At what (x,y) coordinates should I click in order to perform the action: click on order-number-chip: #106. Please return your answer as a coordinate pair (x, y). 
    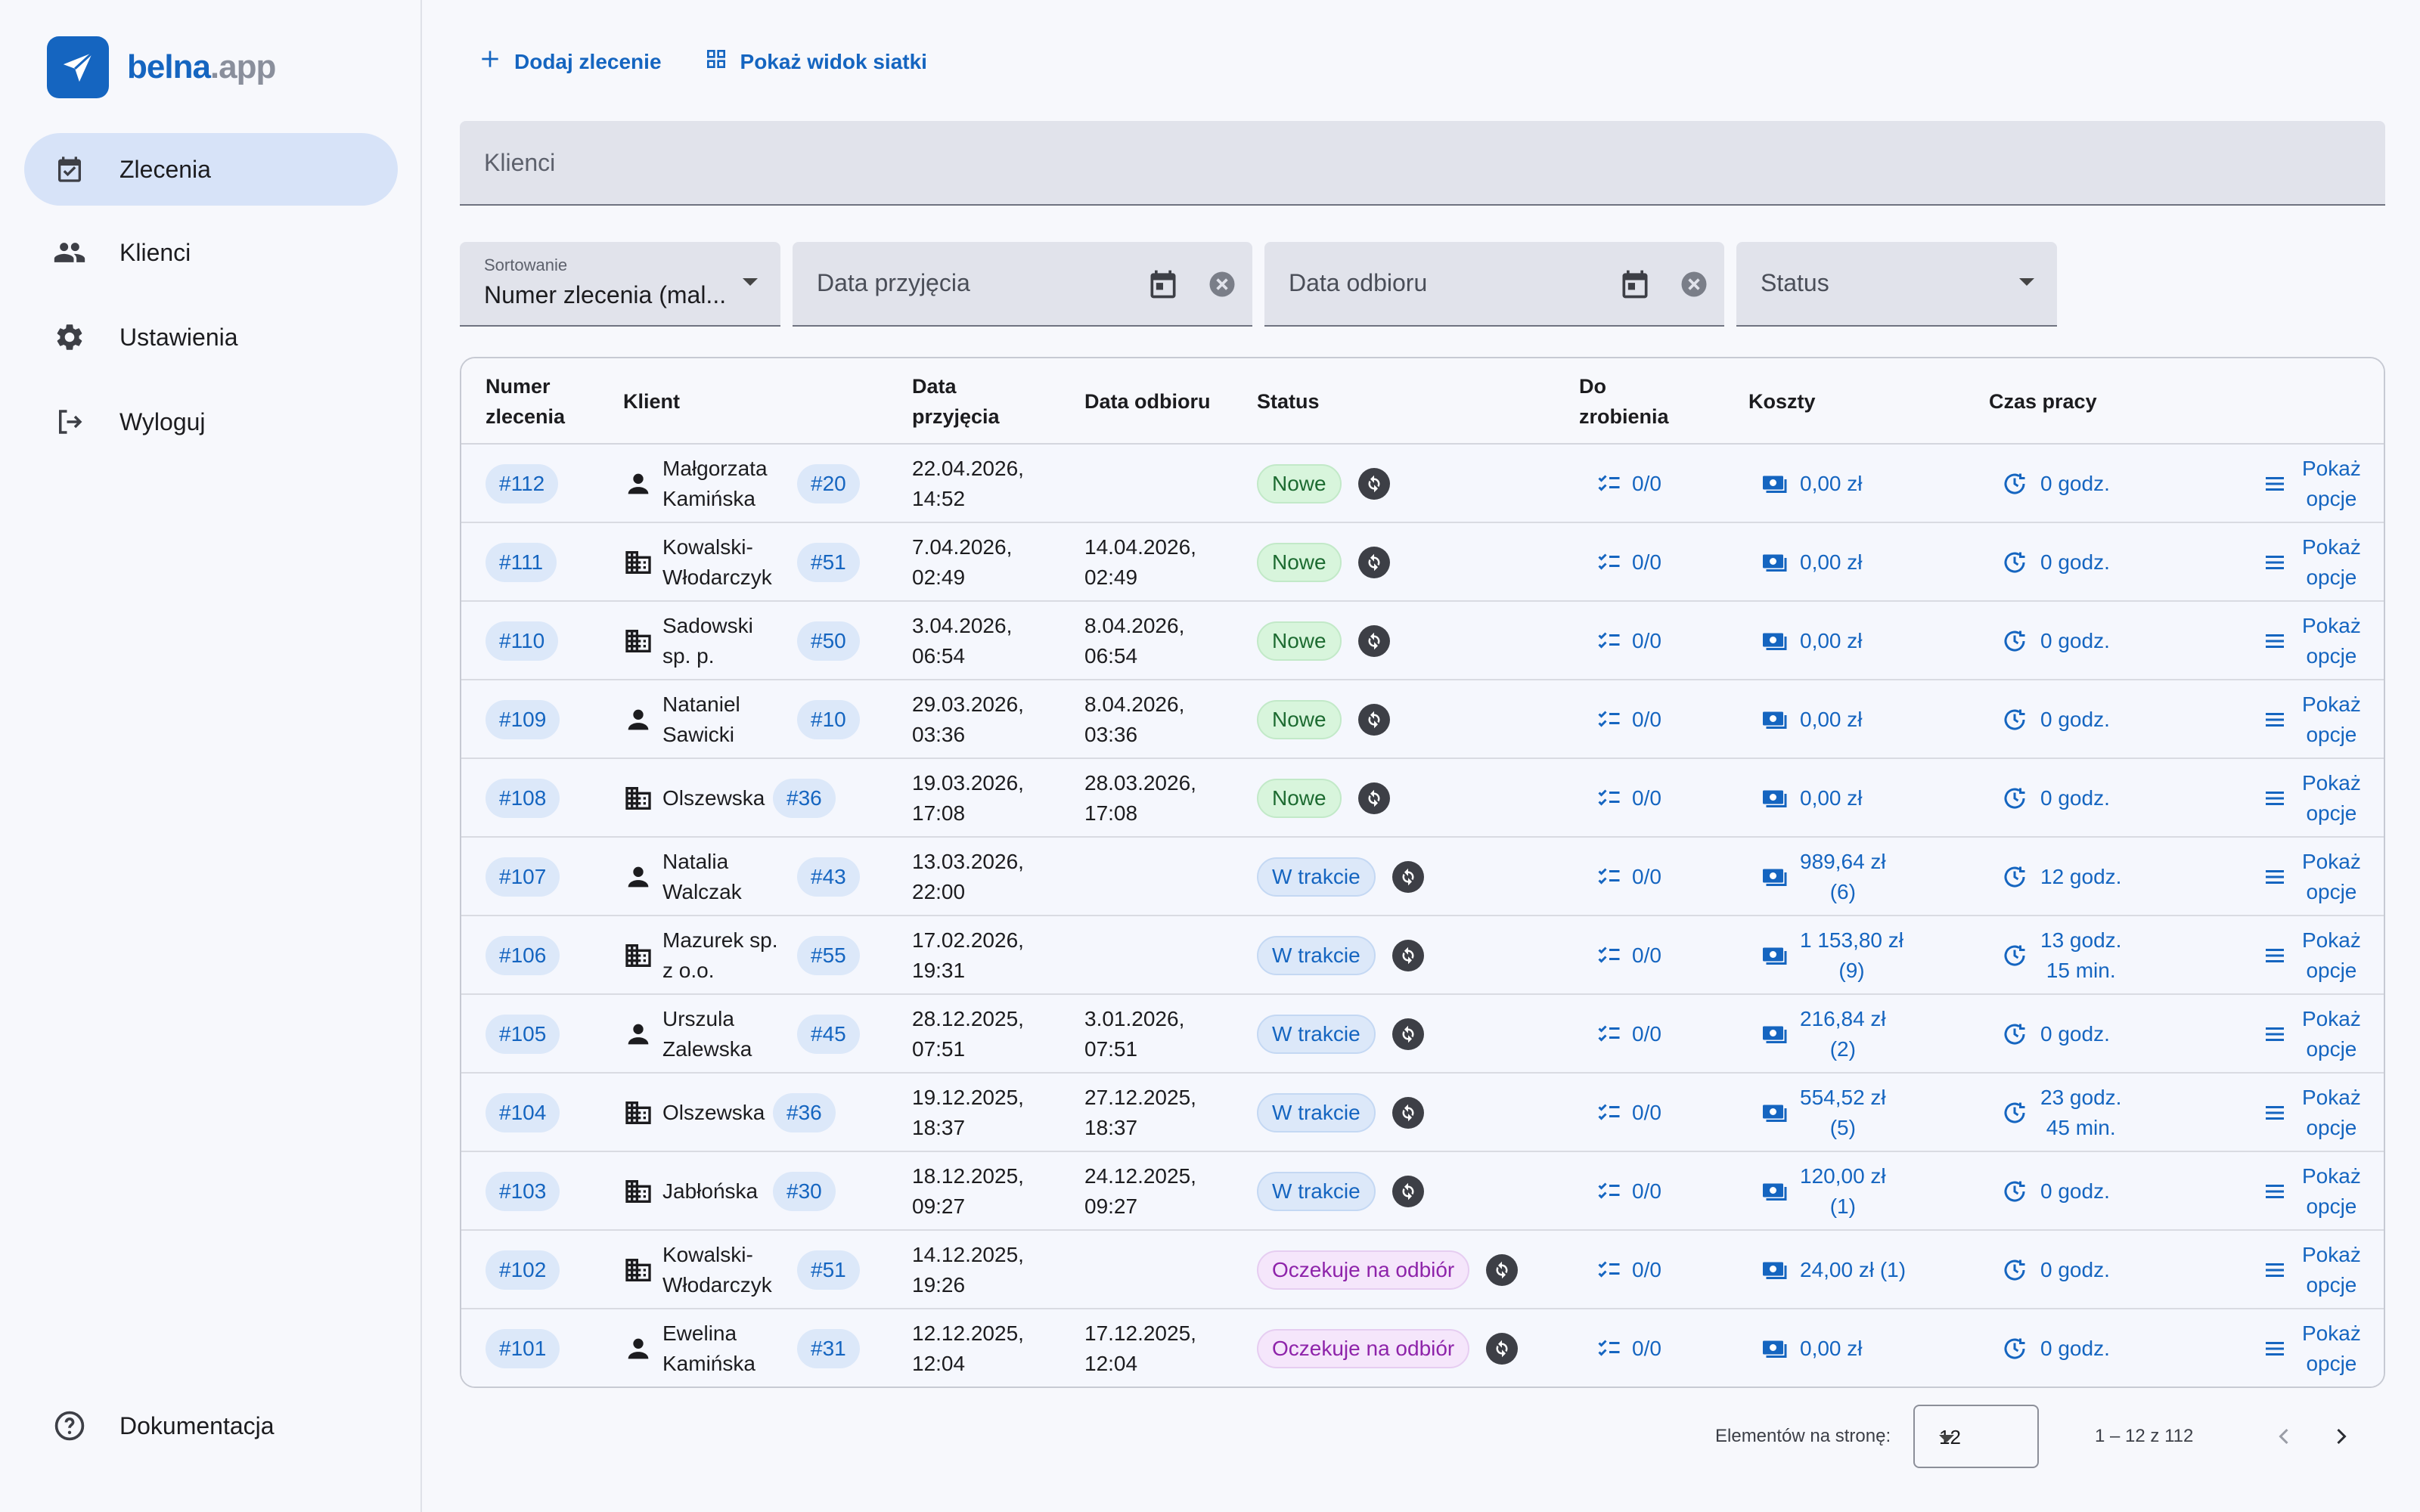
    Looking at the image, I should click on (523, 955).